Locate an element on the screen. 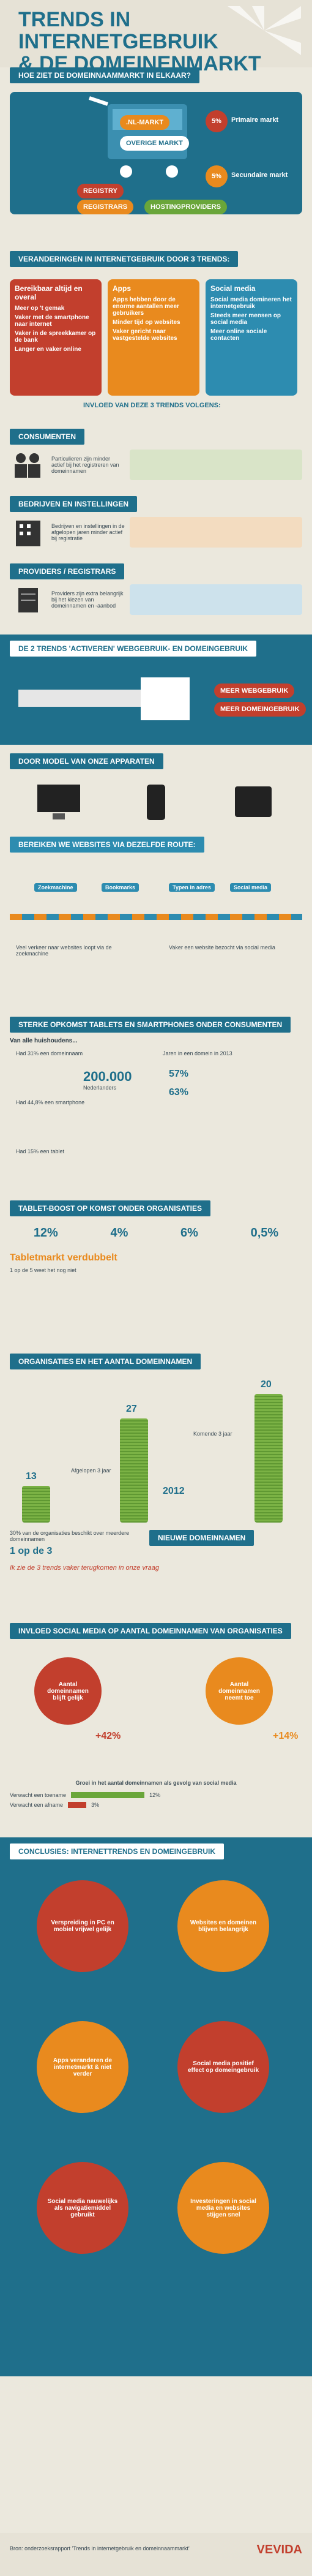 The height and width of the screenshot is (2576, 312). other-market-label: Overige markt is located at coordinates (154, 143).